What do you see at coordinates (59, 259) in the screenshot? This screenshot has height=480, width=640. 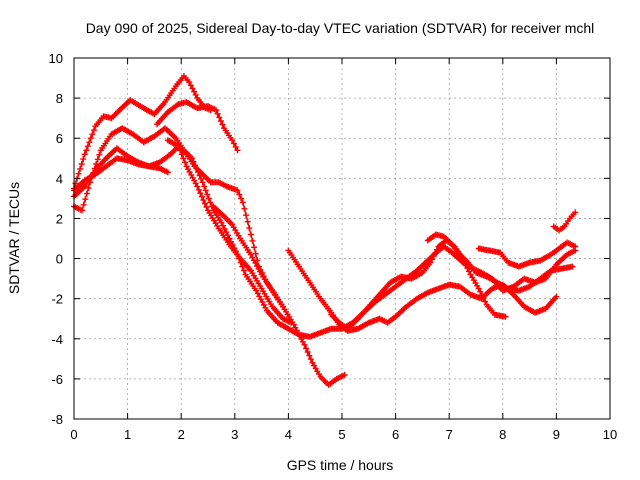 I see `y-tick-label: 0` at bounding box center [59, 259].